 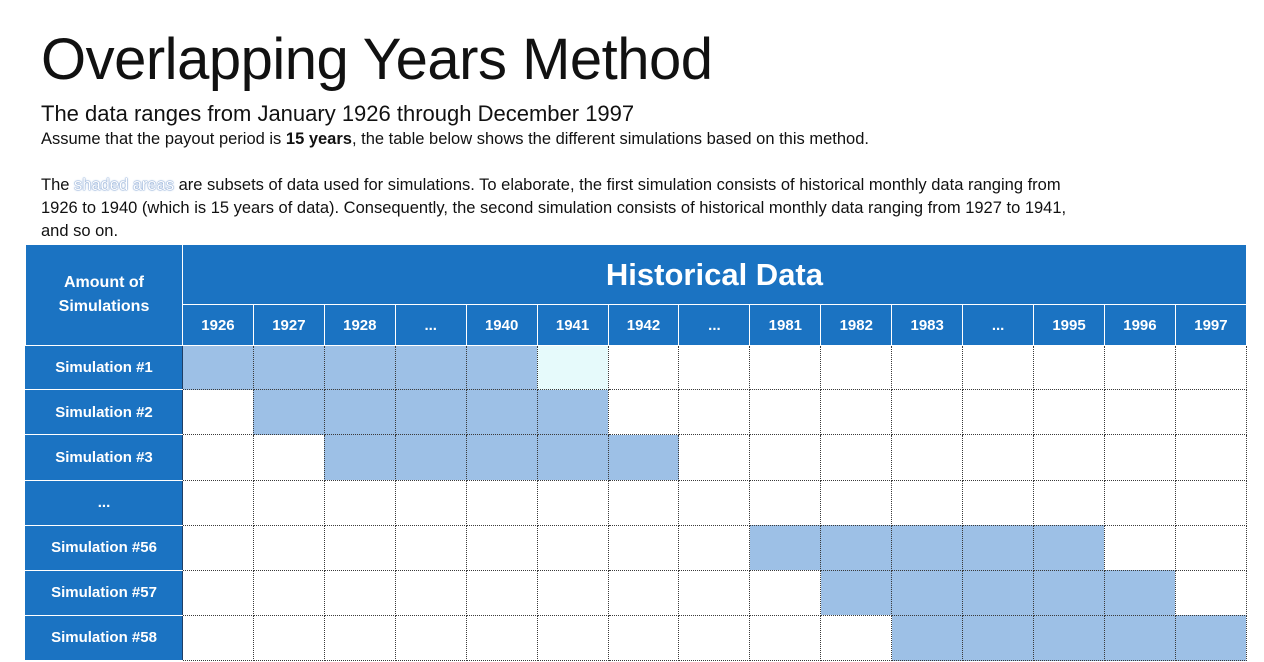 I want to click on row-label: Simulation #58, so click(x=104, y=638).